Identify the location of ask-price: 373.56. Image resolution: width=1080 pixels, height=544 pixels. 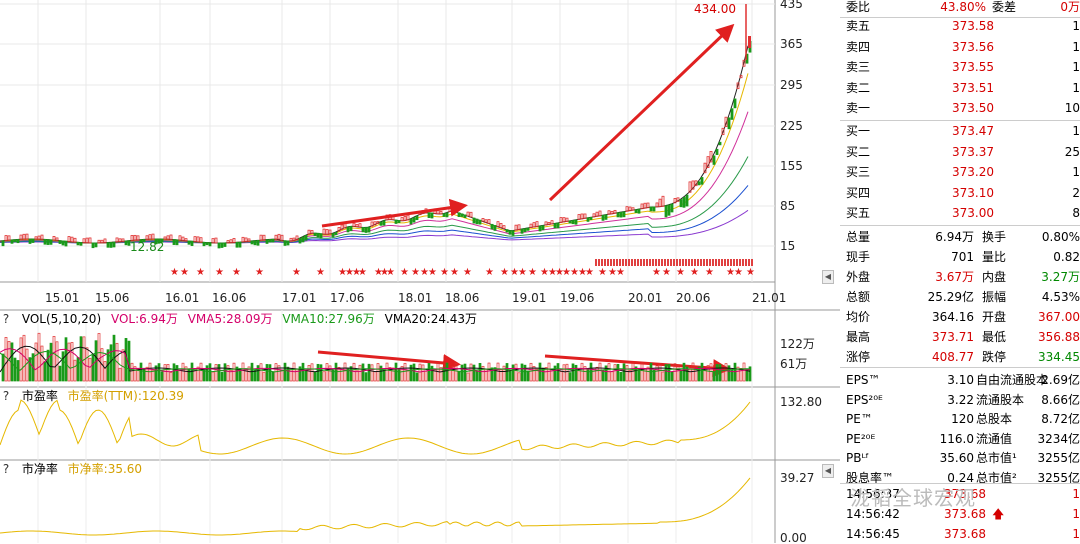
(973, 46).